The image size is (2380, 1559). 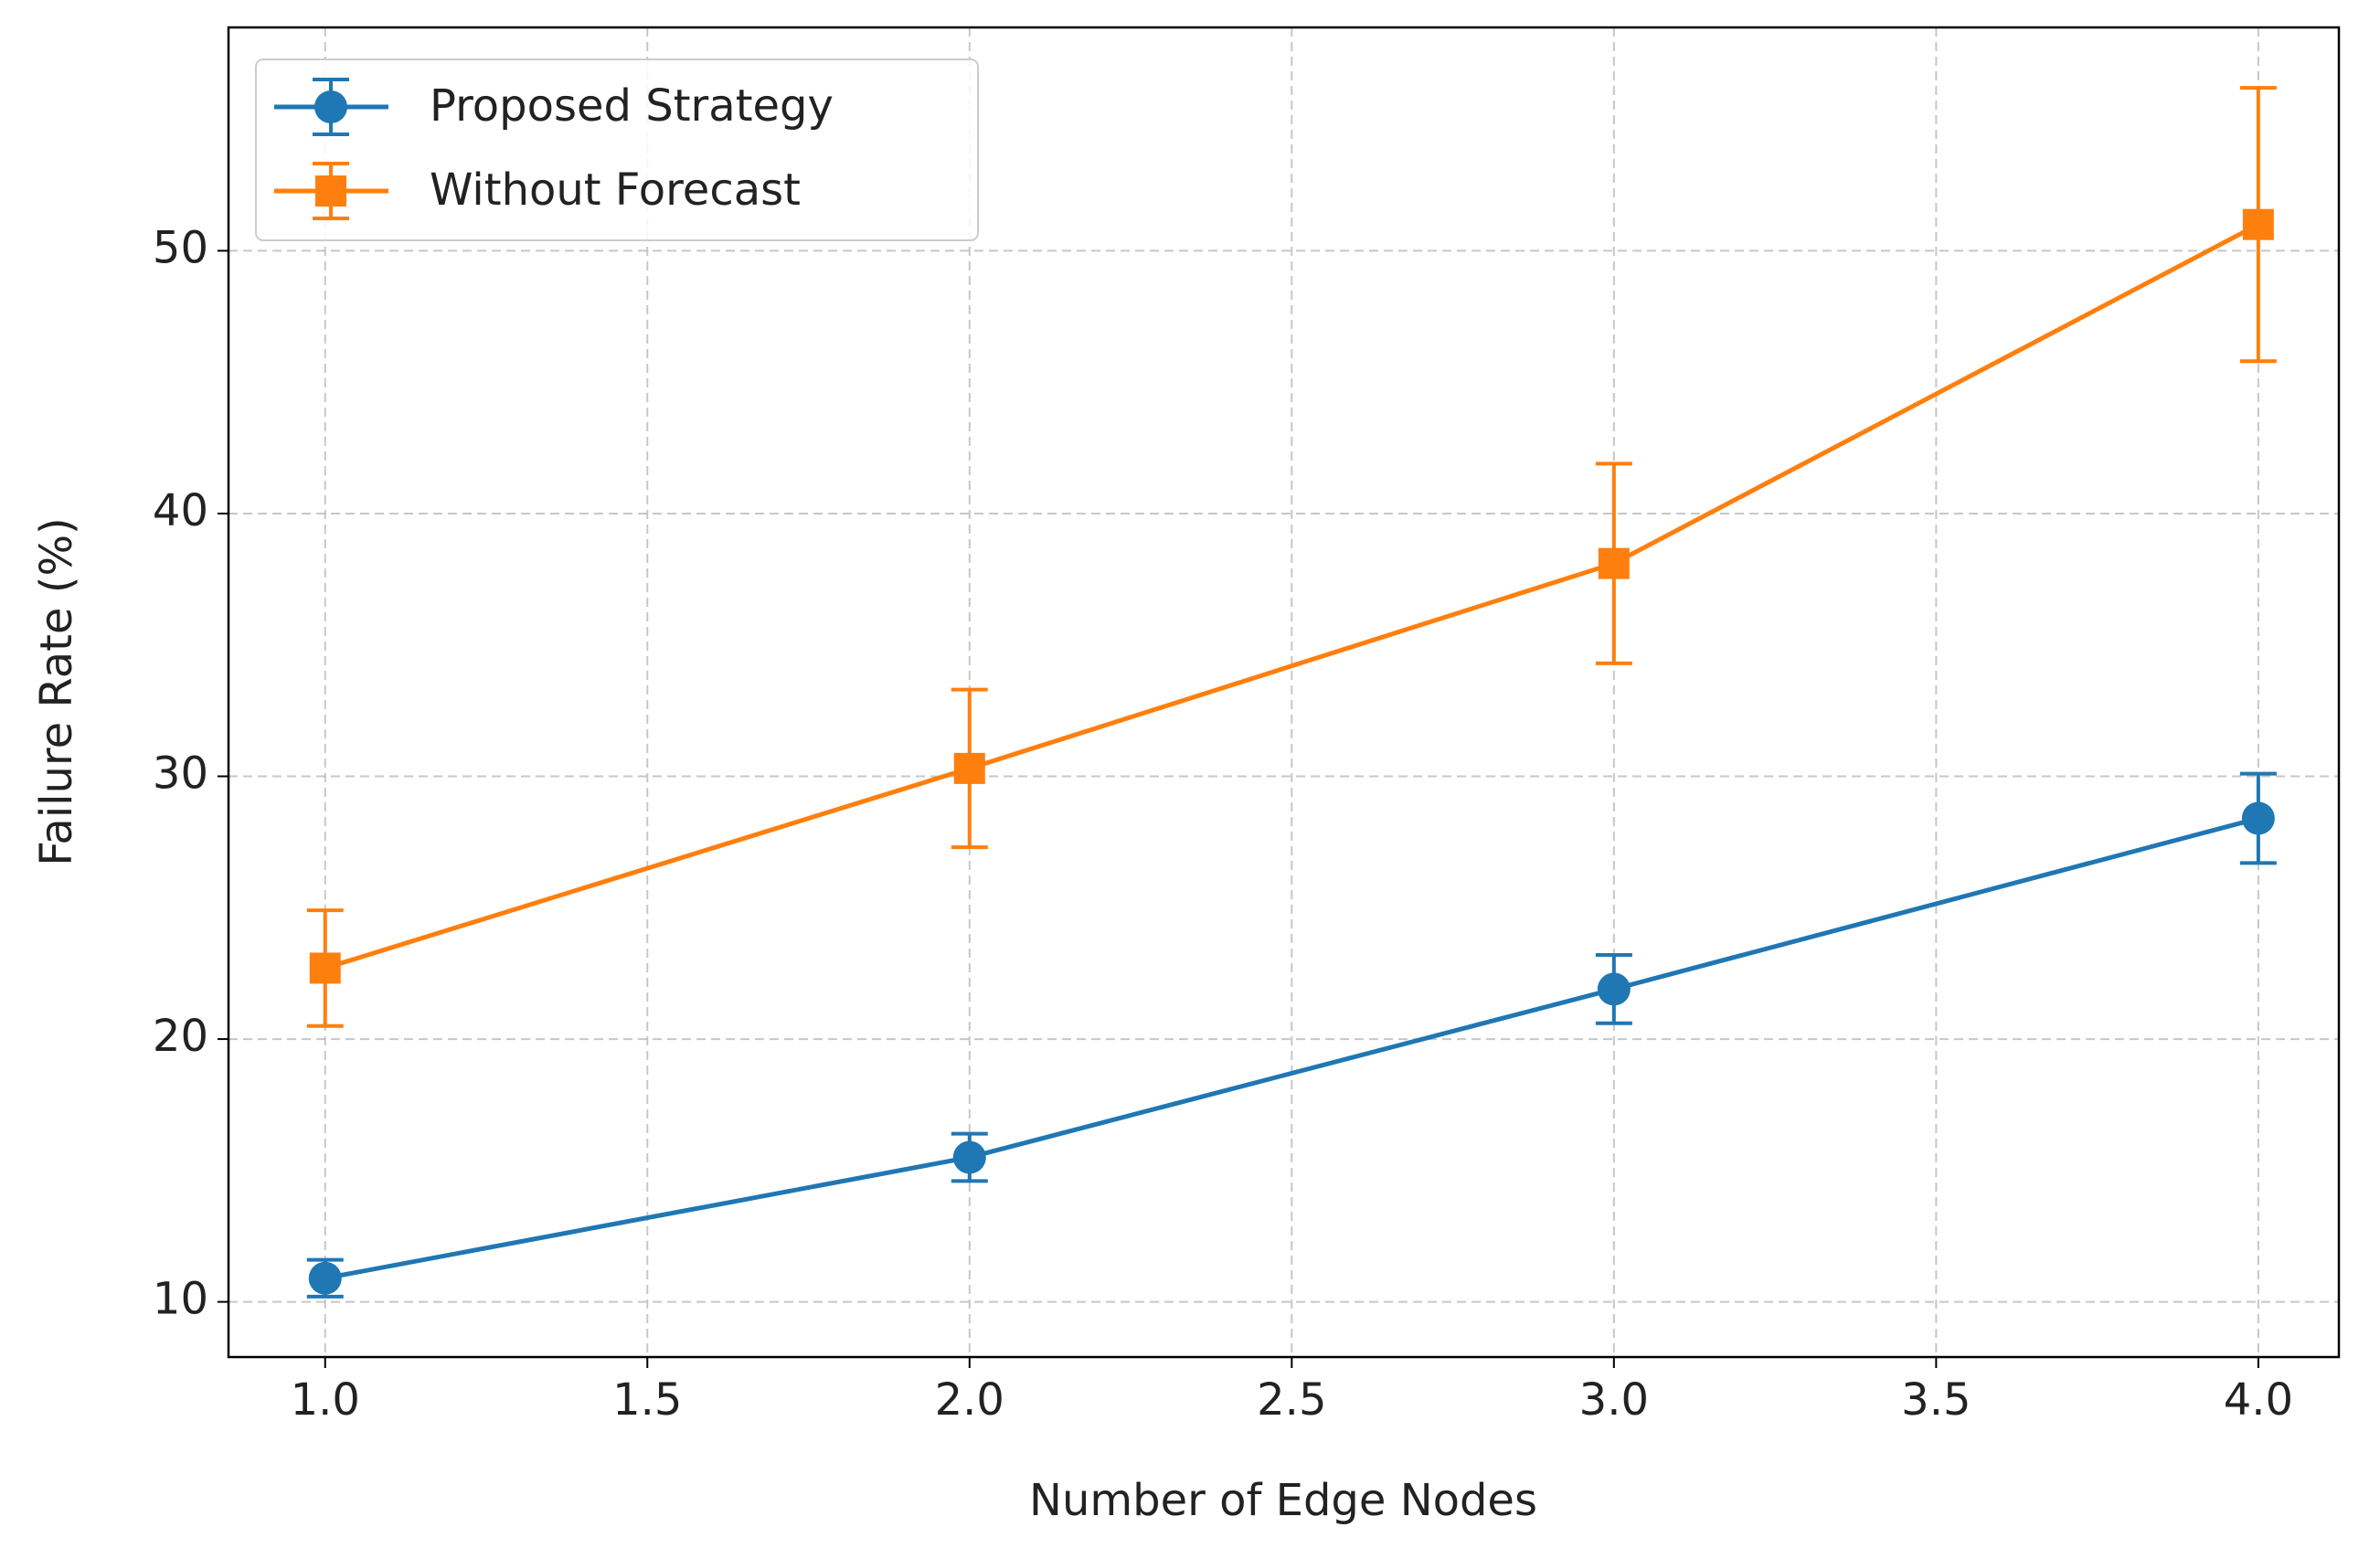 What do you see at coordinates (632, 106) in the screenshot?
I see `legend-label: Proposed Strategy` at bounding box center [632, 106].